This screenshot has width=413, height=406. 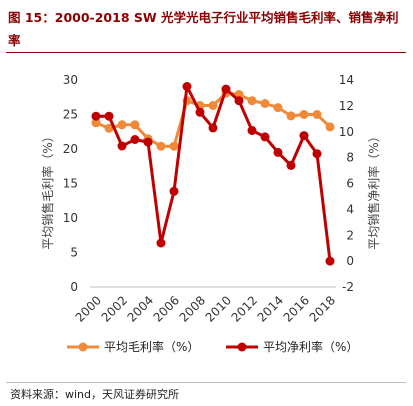 I want to click on right-y-tick-label: 8, so click(x=350, y=158).